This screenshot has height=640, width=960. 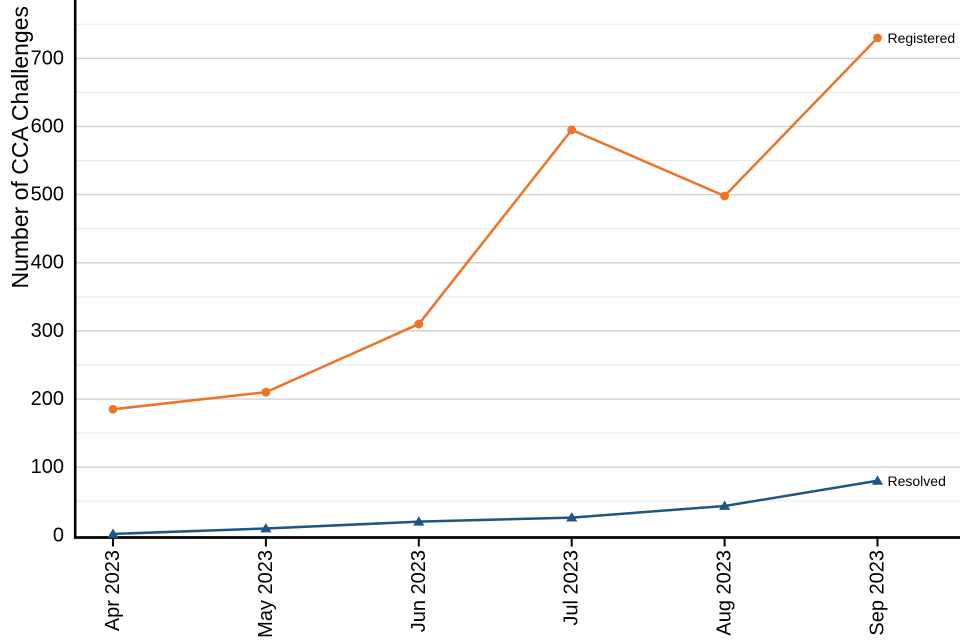 What do you see at coordinates (47, 126) in the screenshot?
I see `y-tick-label: 600` at bounding box center [47, 126].